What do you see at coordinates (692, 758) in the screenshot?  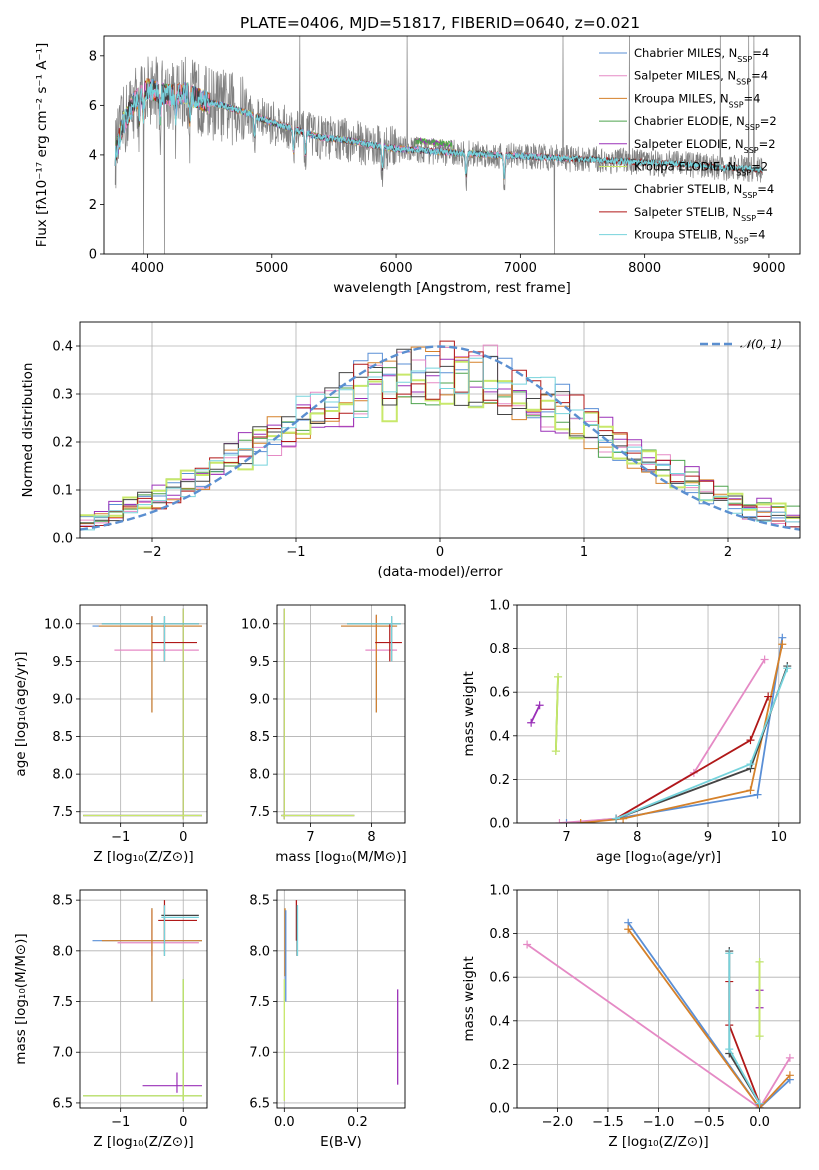 I see `weight-line-salpeter-stelib` at bounding box center [692, 758].